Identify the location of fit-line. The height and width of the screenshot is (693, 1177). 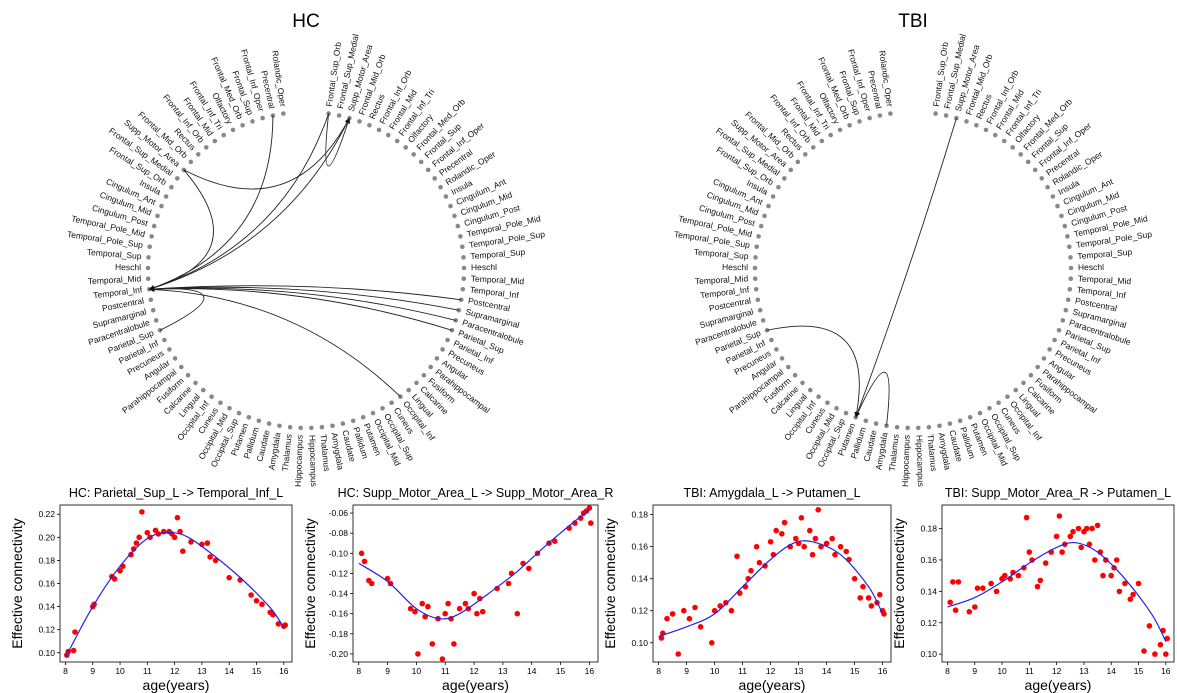
(474, 564).